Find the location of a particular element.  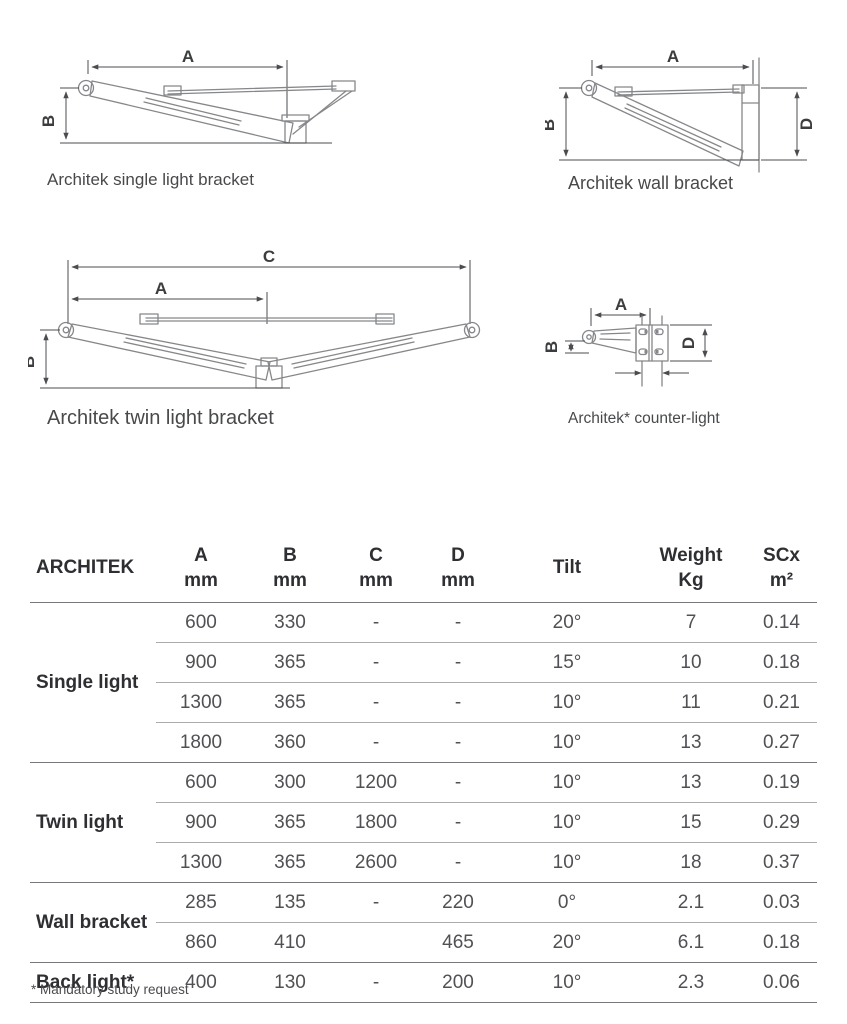

caption-single-light: Architek single light bracket is located at coordinates (150, 179).